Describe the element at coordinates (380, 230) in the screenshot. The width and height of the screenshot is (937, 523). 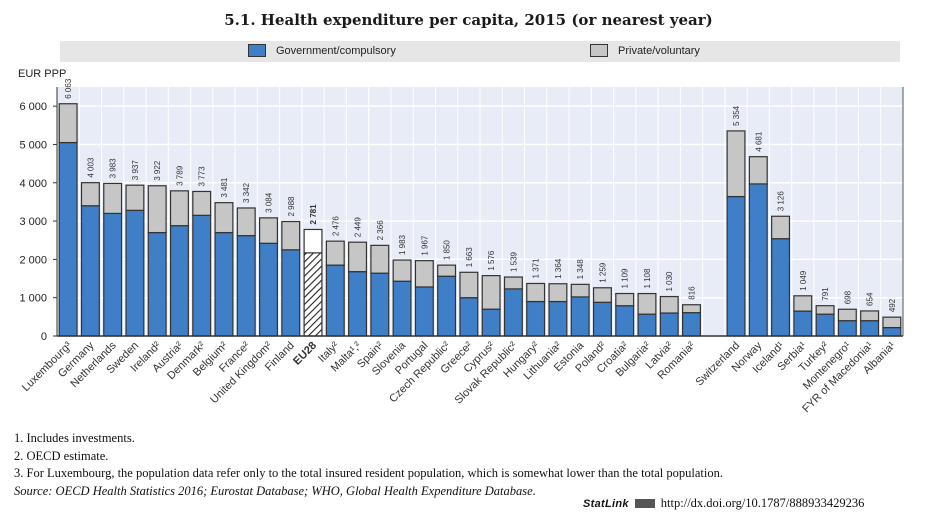
I see `bar-value-label: 2 366` at that location.